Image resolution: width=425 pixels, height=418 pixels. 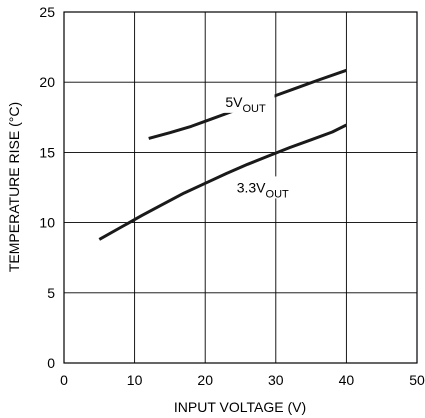 What do you see at coordinates (251, 187) in the screenshot?
I see `series-label-main: 3.3V` at bounding box center [251, 187].